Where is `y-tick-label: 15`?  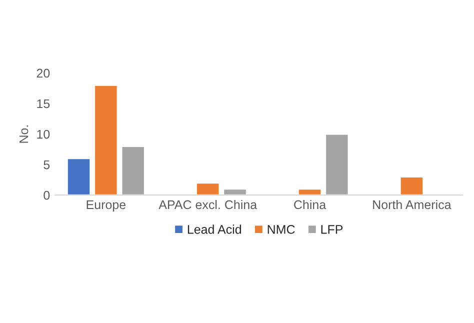 y-tick-label: 15 is located at coordinates (43, 103).